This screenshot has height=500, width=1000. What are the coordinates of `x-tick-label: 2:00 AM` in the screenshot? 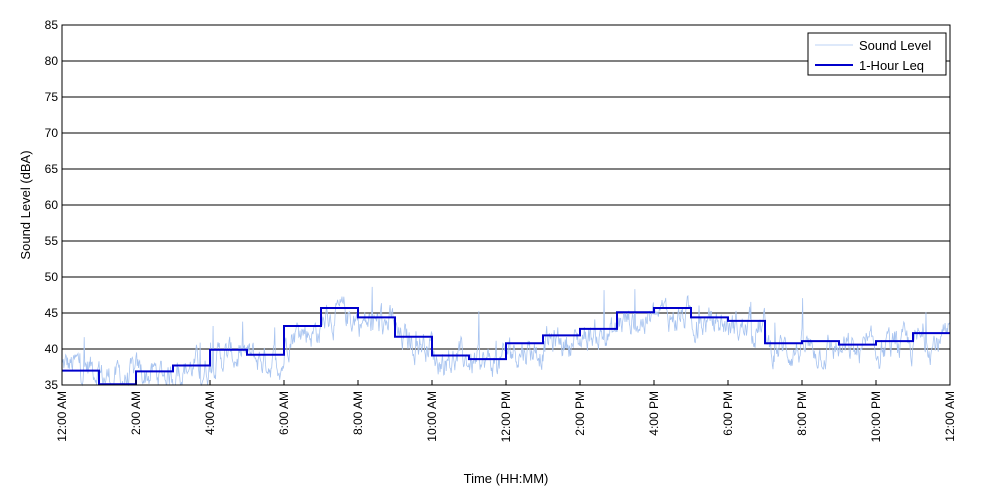 It's located at (136, 413).